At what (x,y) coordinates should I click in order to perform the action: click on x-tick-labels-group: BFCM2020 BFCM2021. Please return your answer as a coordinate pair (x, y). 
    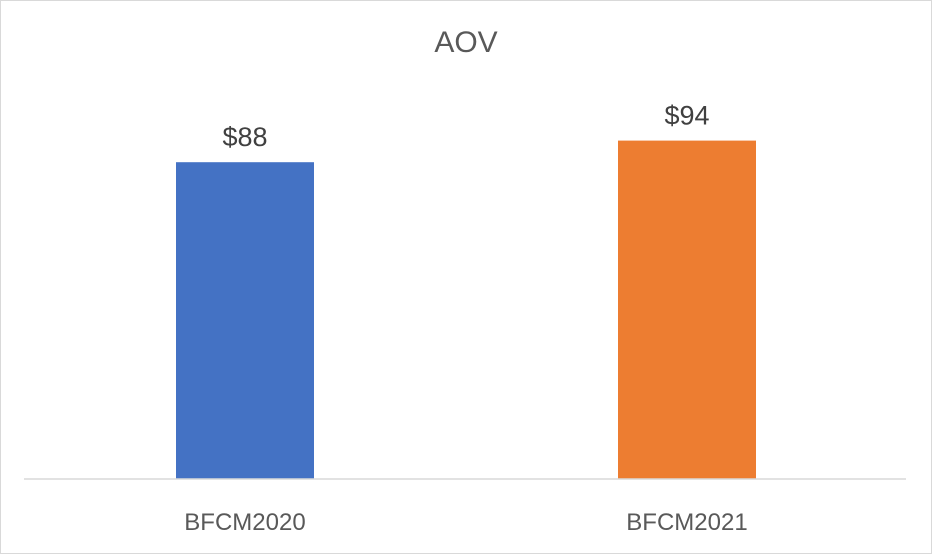
    Looking at the image, I should click on (465, 522).